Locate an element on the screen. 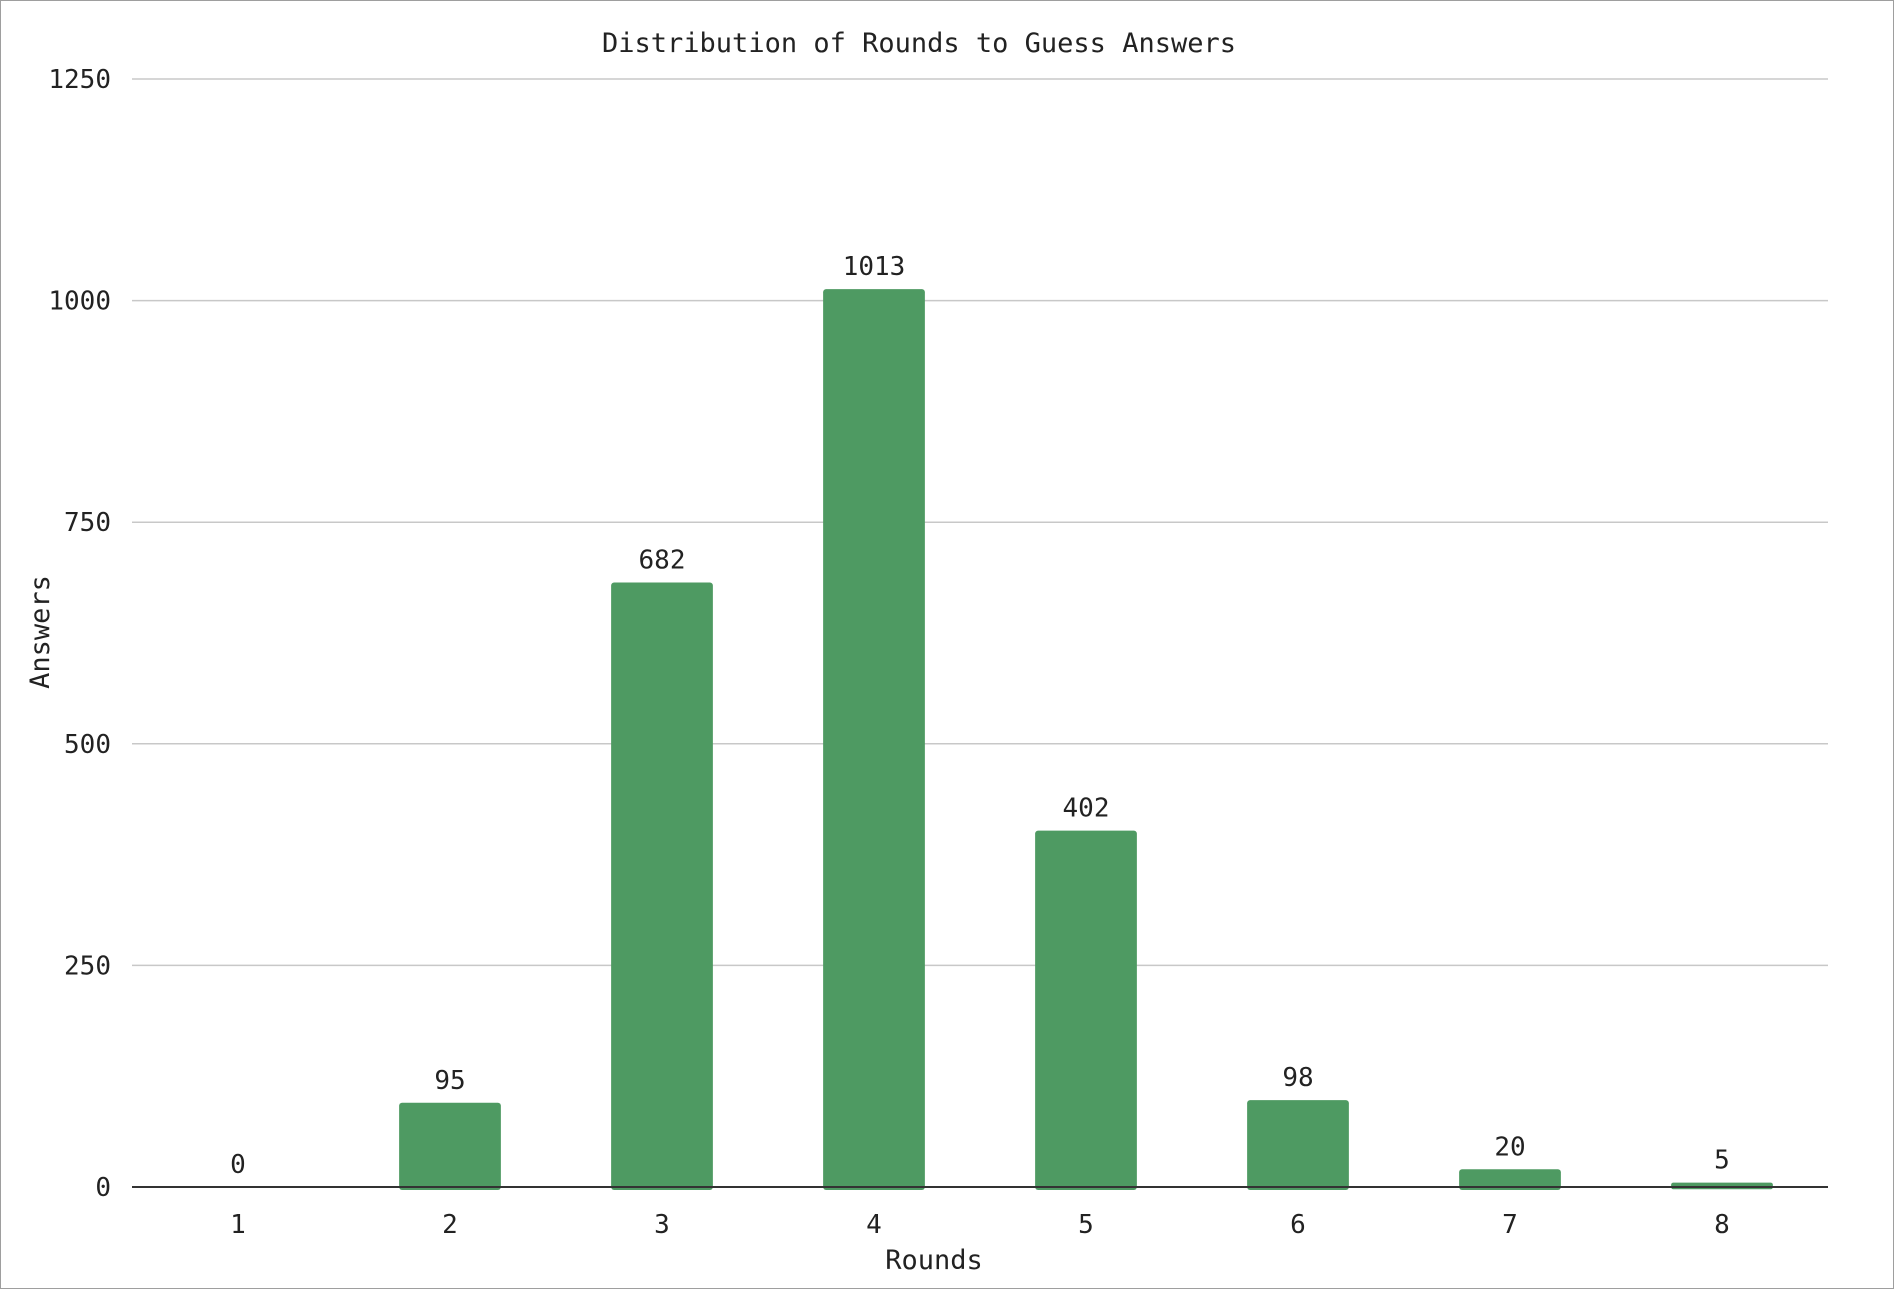 This screenshot has width=1894, height=1290. data-label: 20 is located at coordinates (1509, 1147).